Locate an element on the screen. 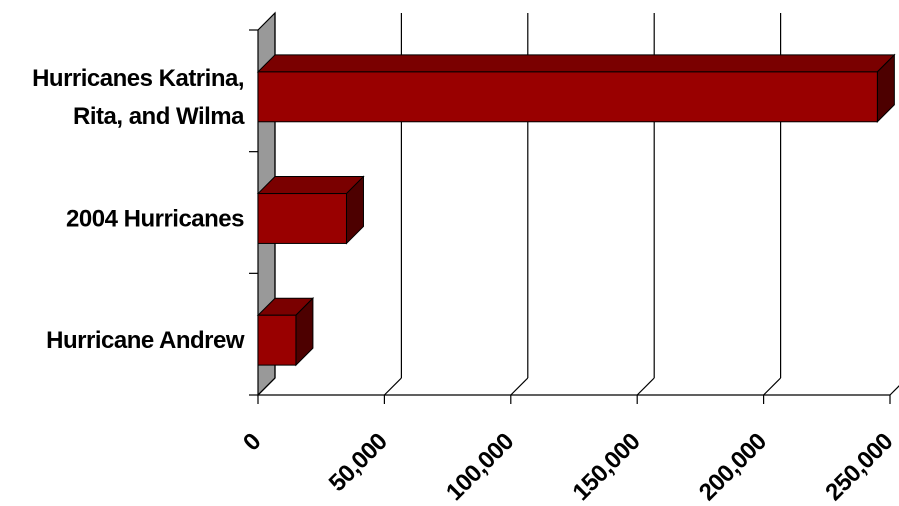  category-label-hurricanes-katrina-rita-and-wilma-line-1: Hurricanes Katrina, is located at coordinates (138, 78).